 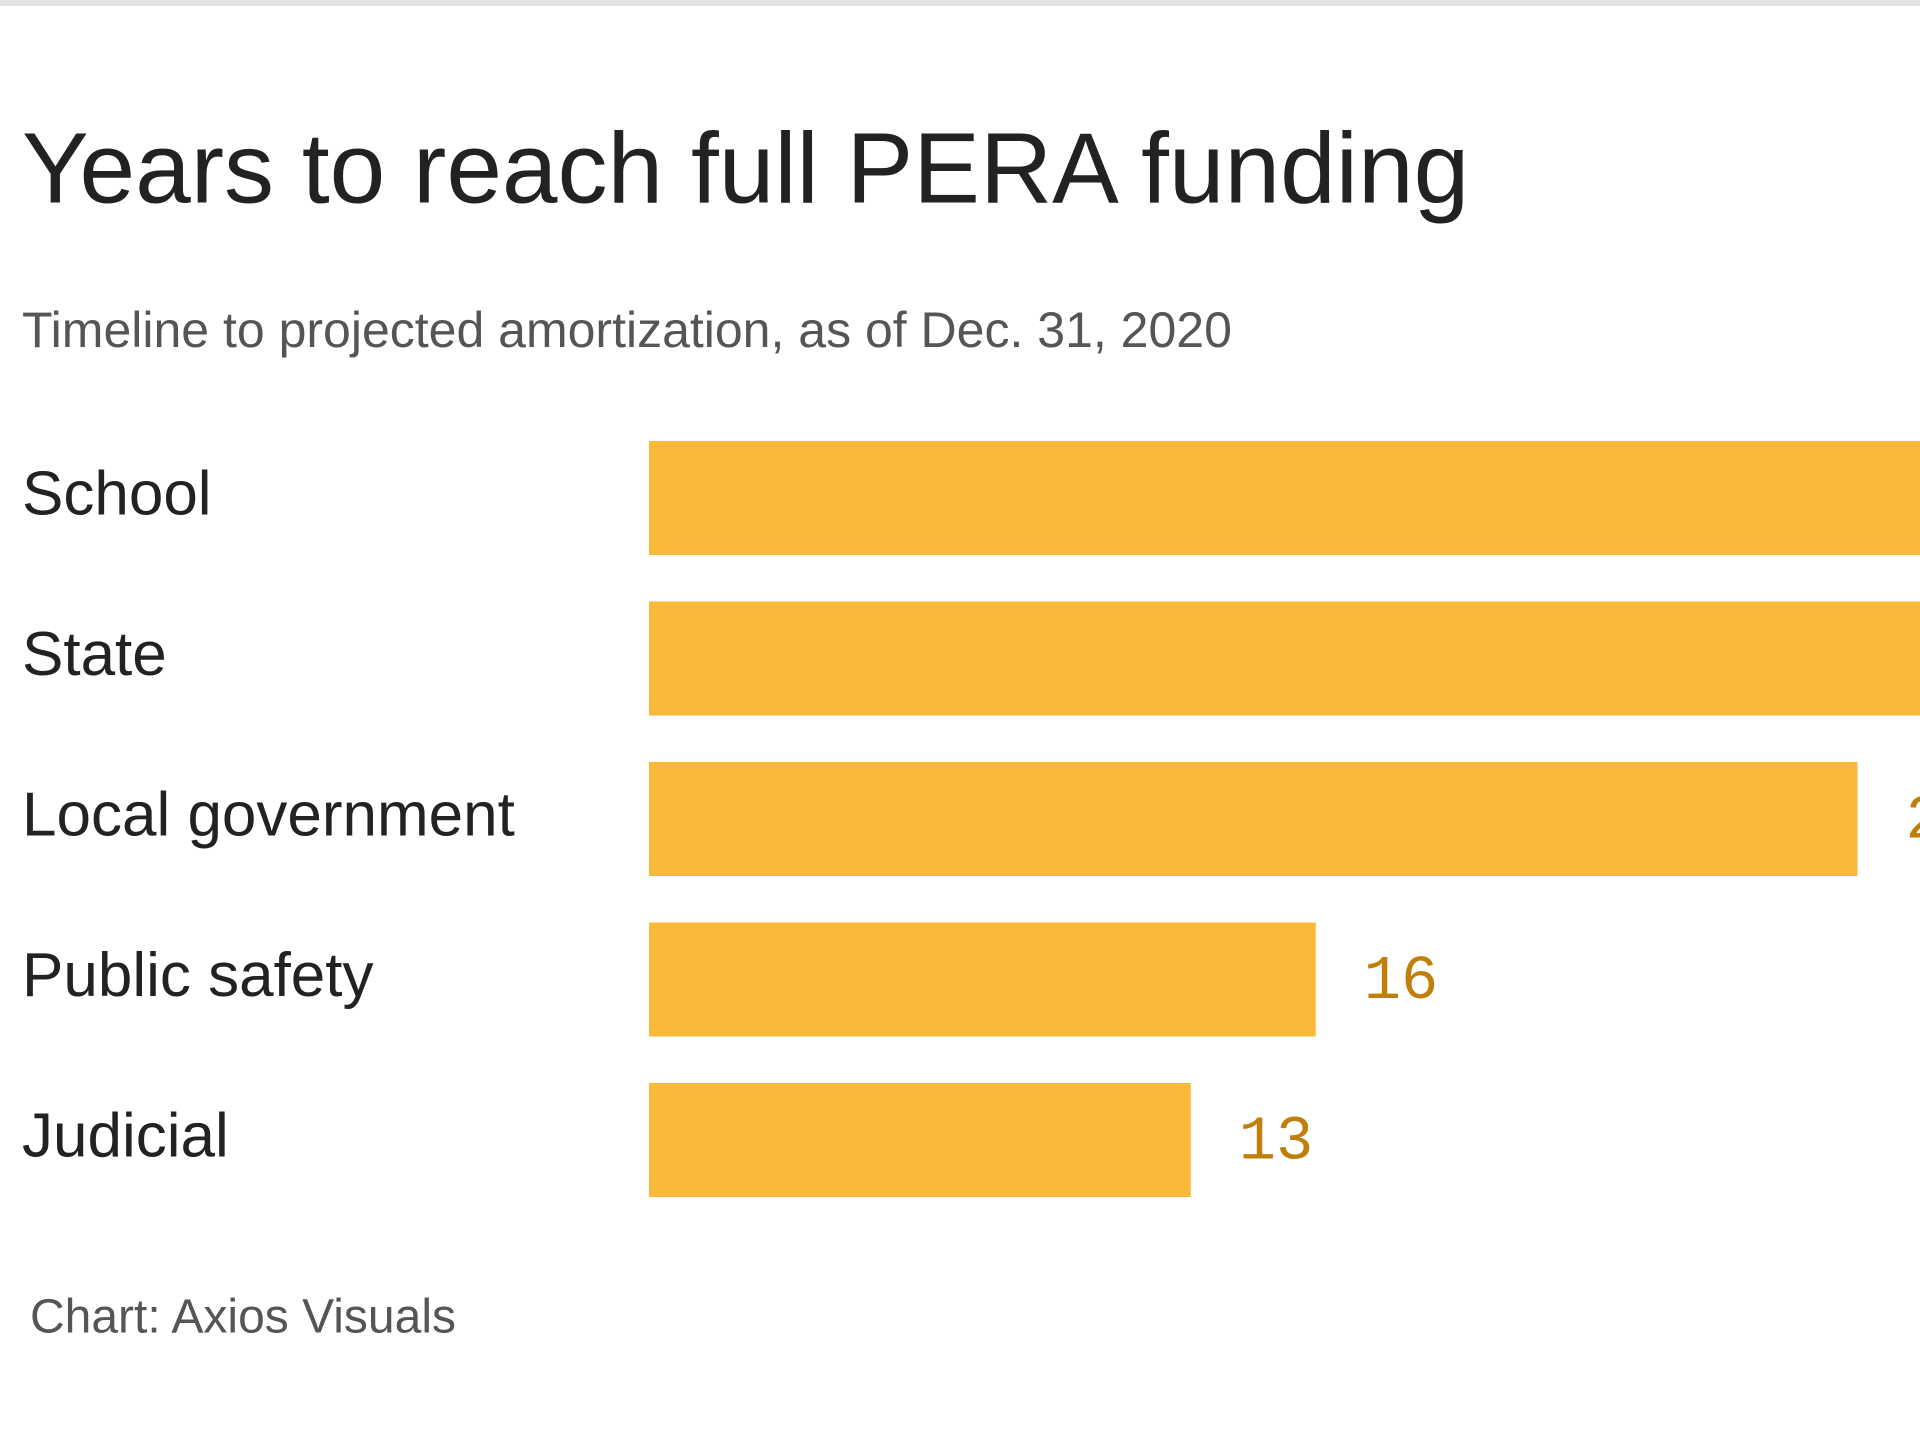 I want to click on top-border, so click(x=960, y=3).